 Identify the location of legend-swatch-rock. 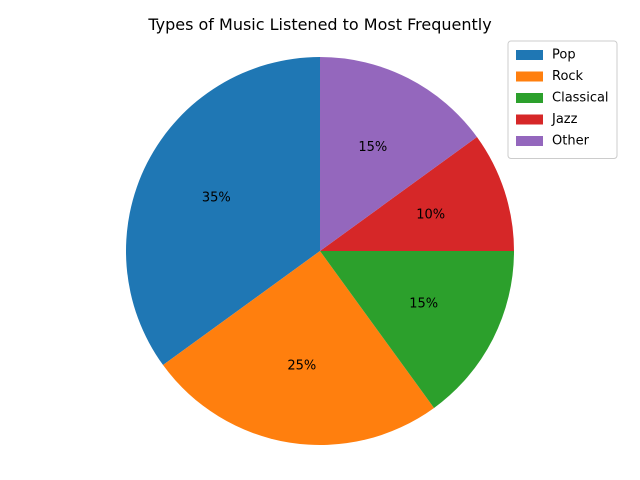
(529, 76).